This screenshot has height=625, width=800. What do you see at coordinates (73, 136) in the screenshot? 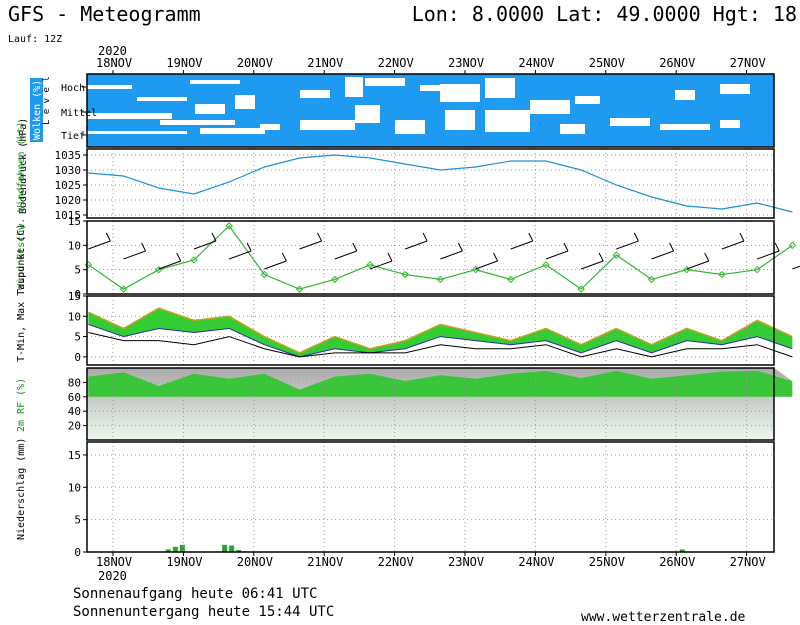
I see `cloud-level-label: Tief` at bounding box center [73, 136].